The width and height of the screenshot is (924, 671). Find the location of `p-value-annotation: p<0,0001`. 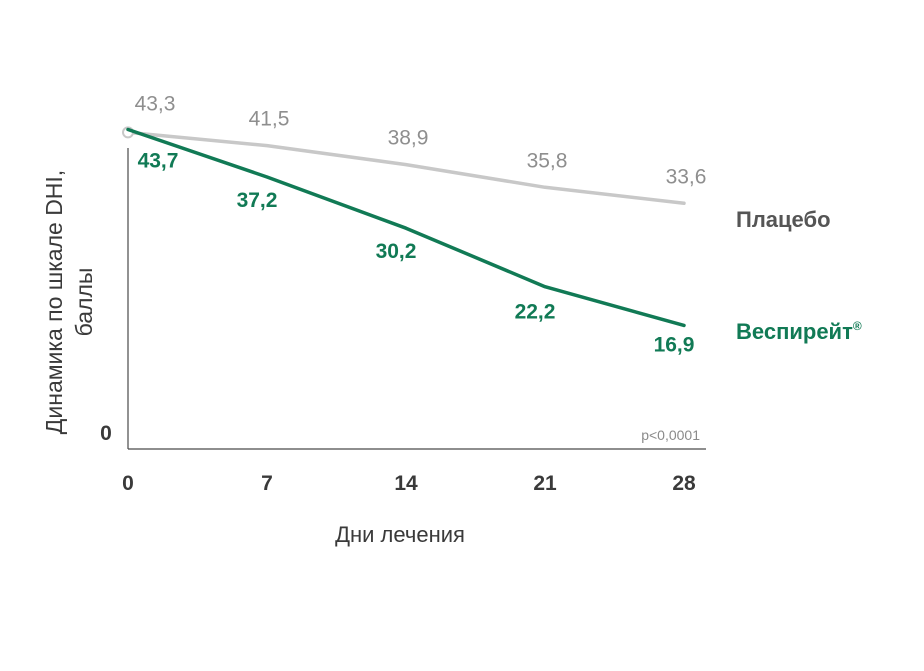

p-value-annotation: p<0,0001 is located at coordinates (670, 435).